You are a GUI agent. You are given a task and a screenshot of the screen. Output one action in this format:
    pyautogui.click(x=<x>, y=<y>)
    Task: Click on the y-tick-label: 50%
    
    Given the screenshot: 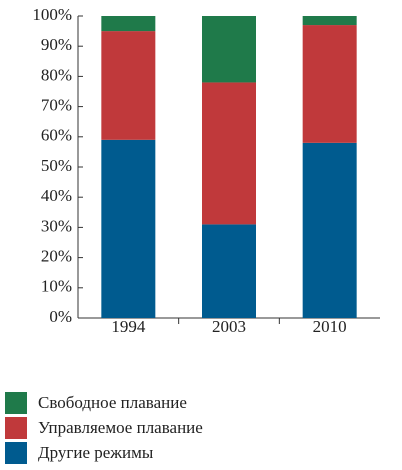 What is the action you would take?
    pyautogui.click(x=56, y=165)
    